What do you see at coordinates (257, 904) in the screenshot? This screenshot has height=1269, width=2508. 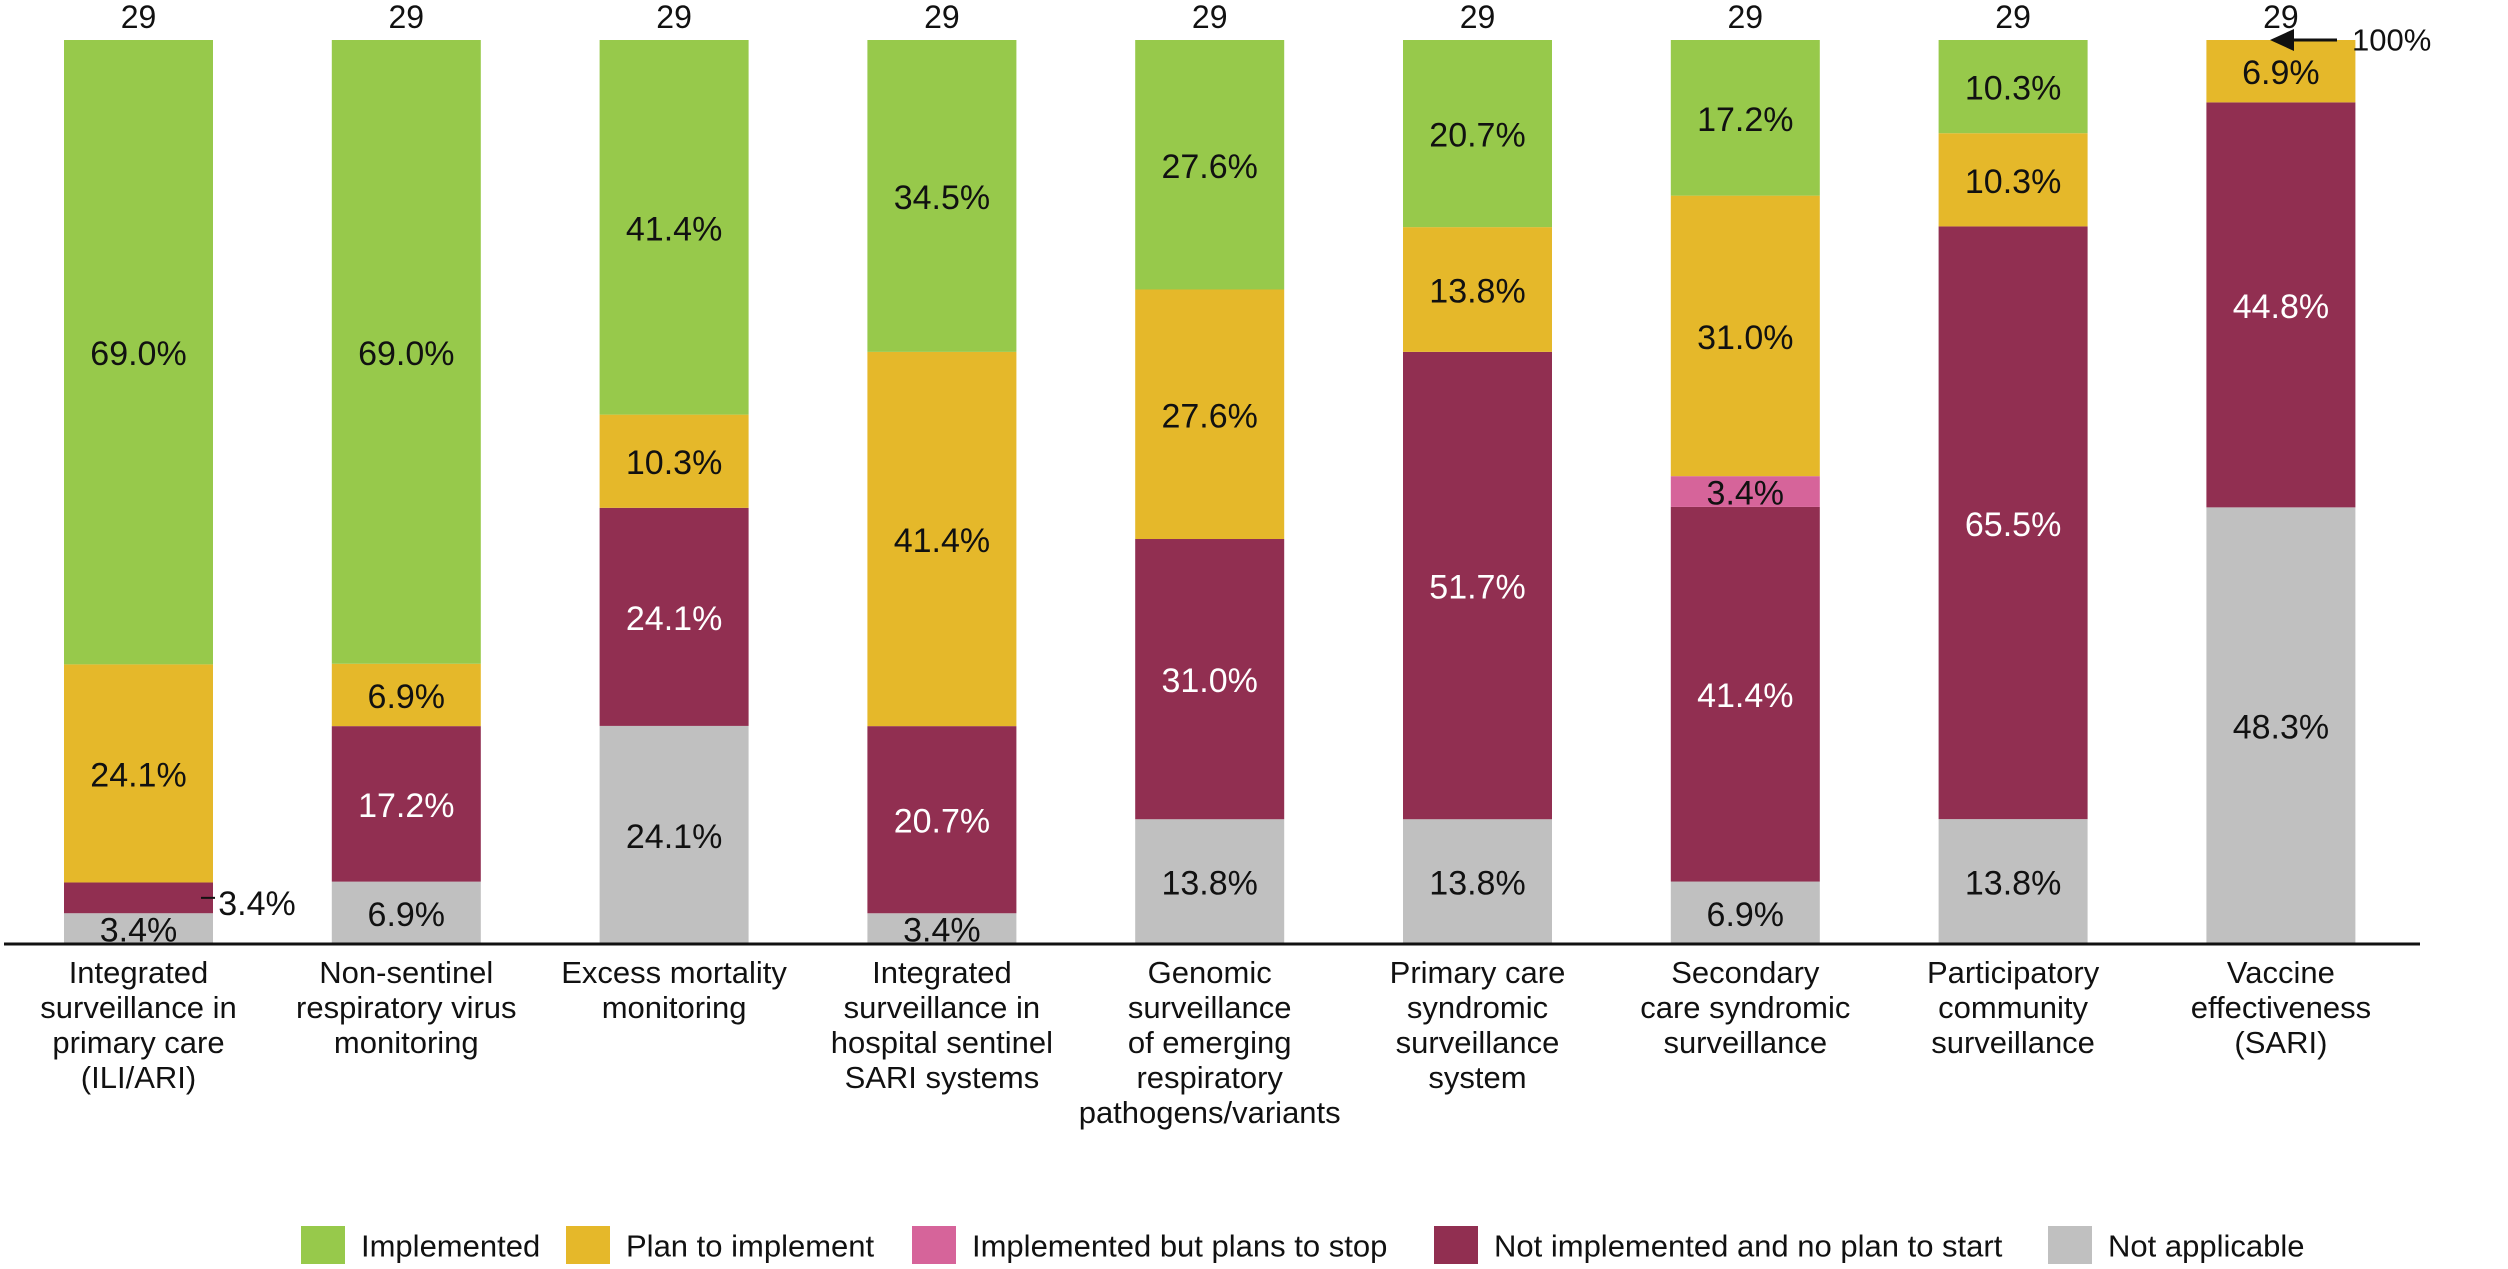 I see `data-label: 3.4%` at bounding box center [257, 904].